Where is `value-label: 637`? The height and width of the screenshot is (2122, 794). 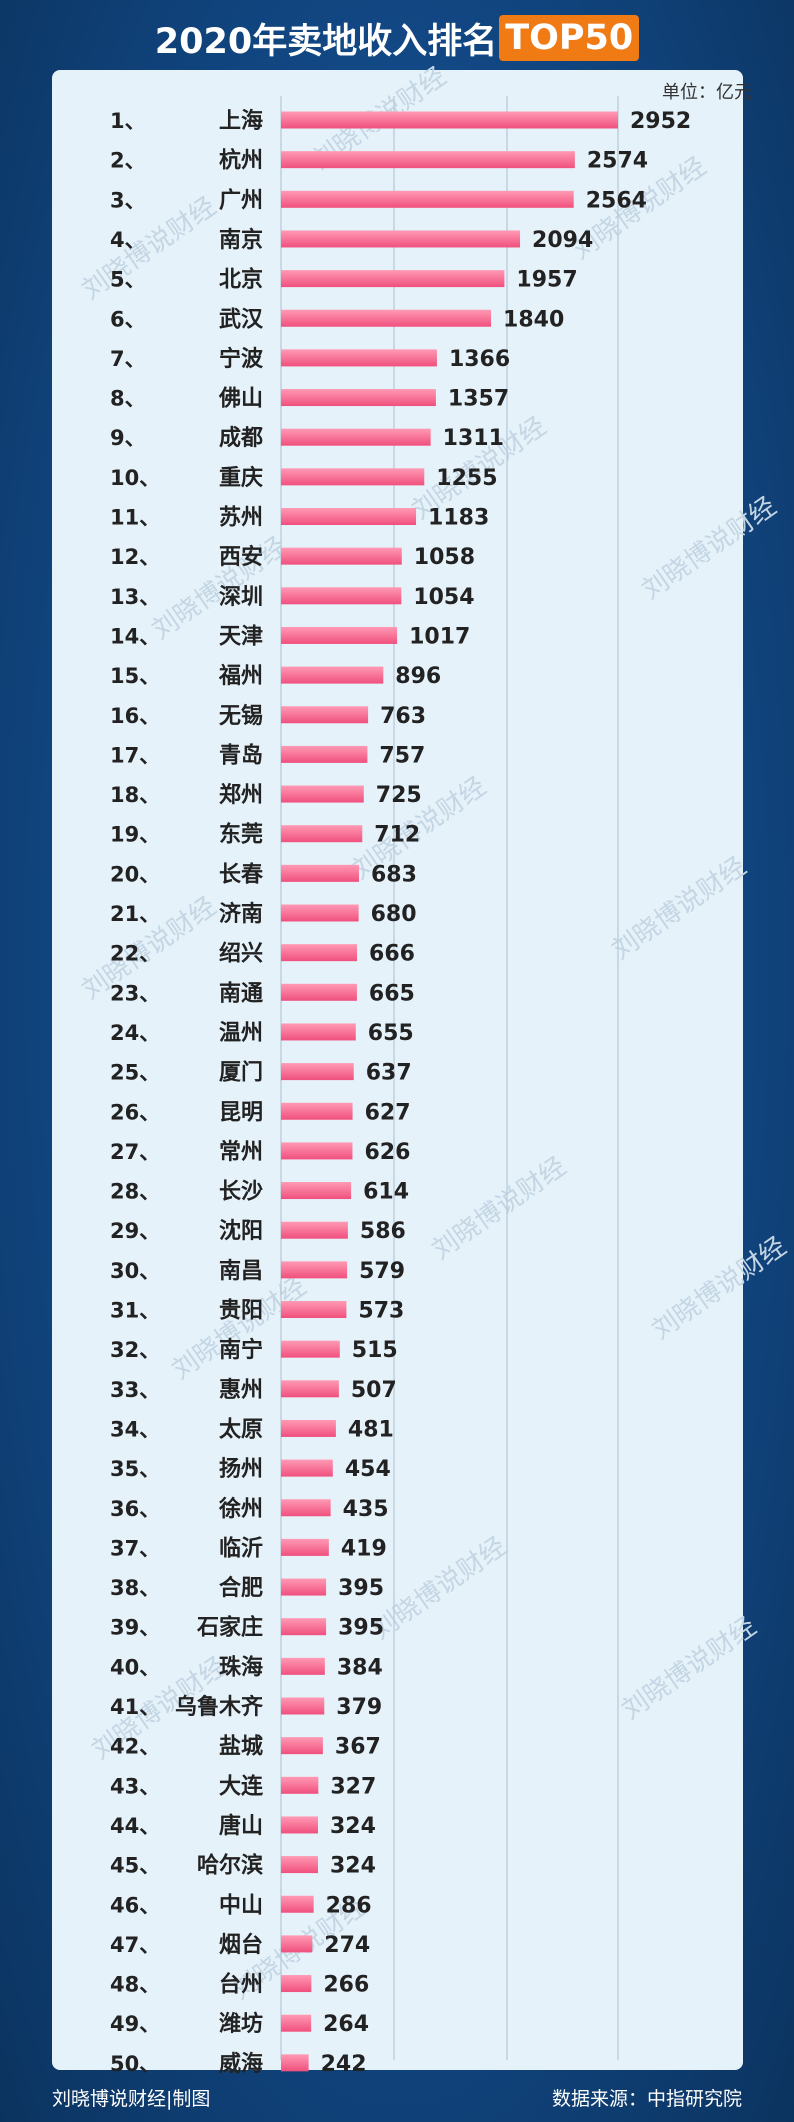
value-label: 637 is located at coordinates (389, 1073).